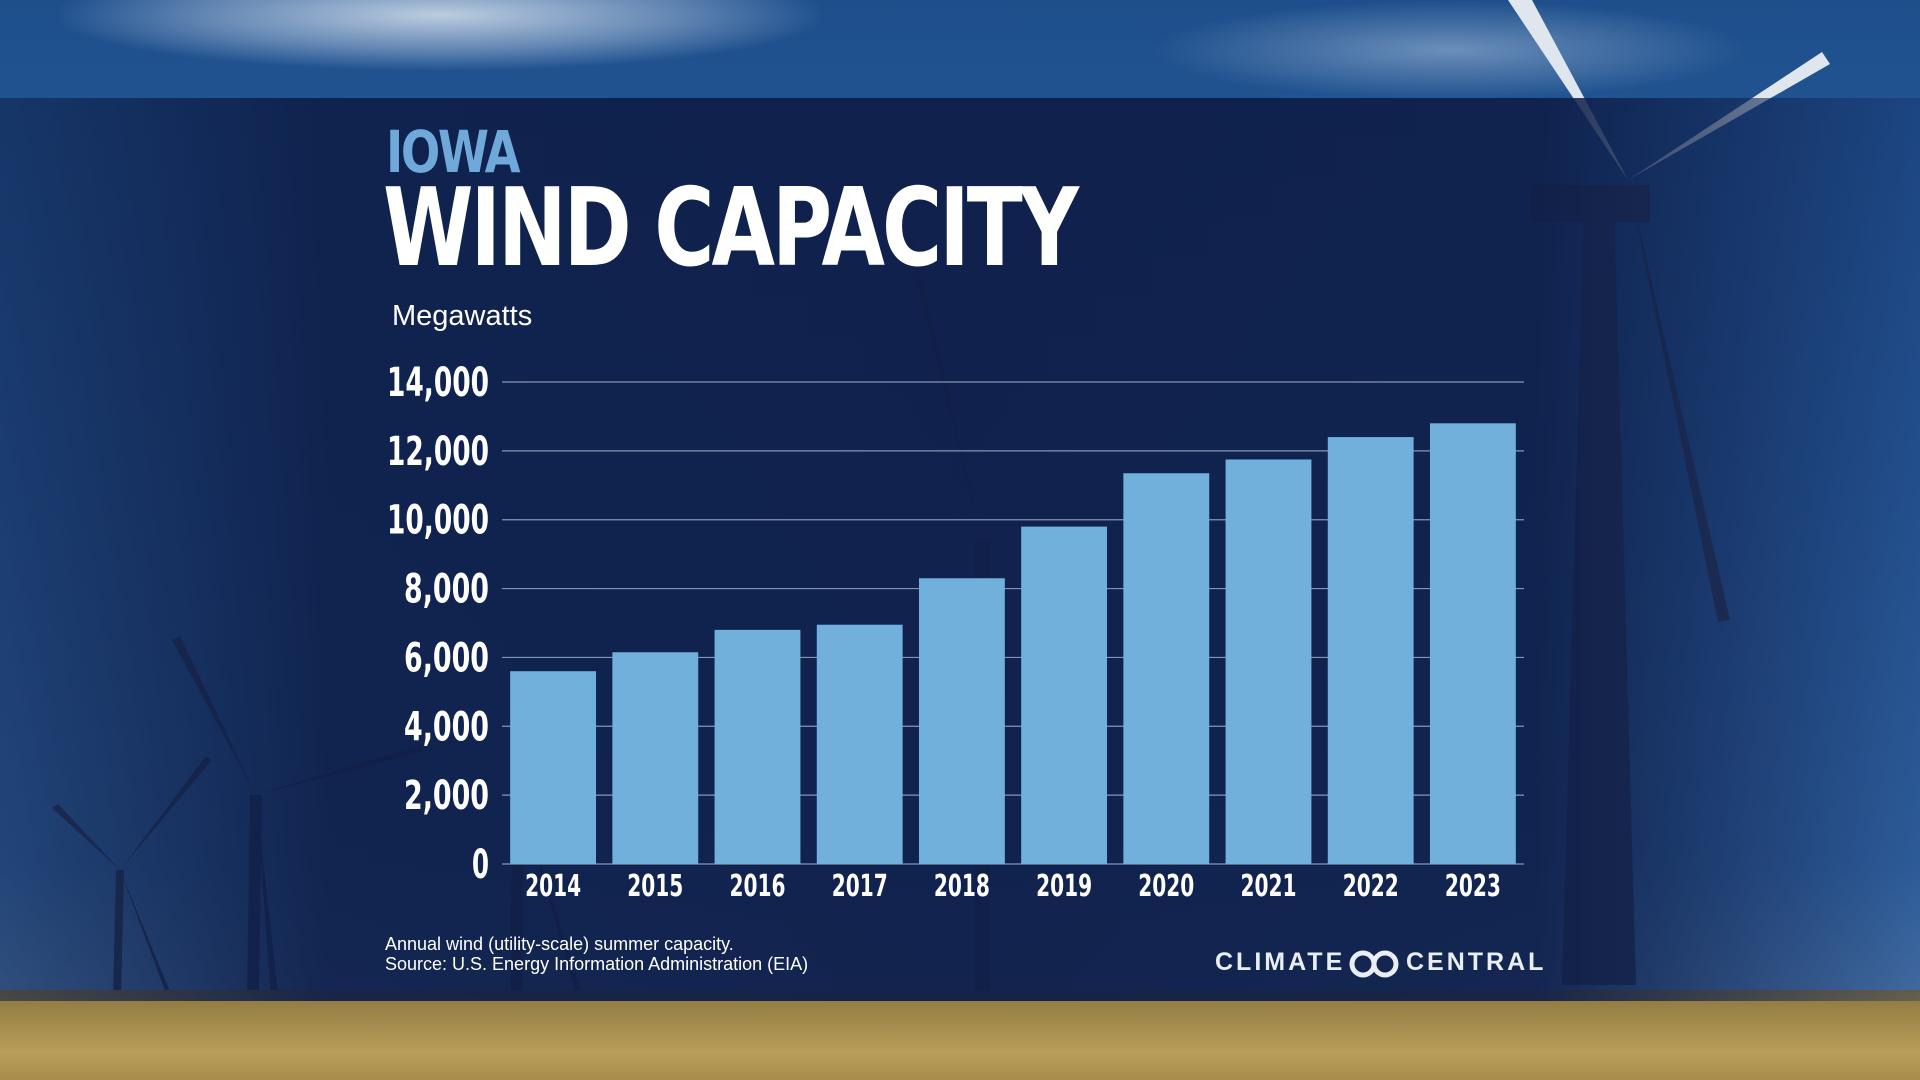  What do you see at coordinates (1064, 886) in the screenshot?
I see `x-tick-label: 2019` at bounding box center [1064, 886].